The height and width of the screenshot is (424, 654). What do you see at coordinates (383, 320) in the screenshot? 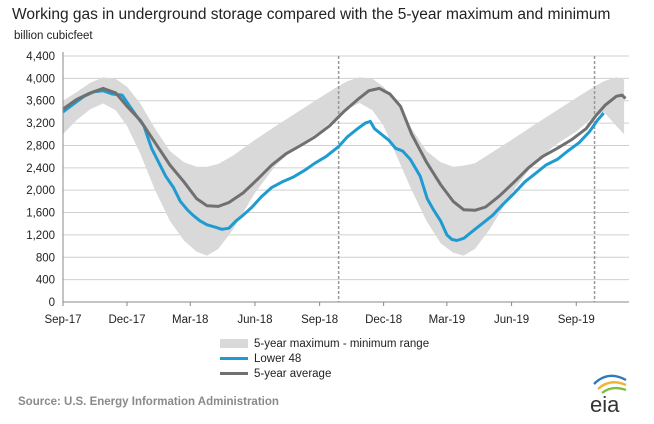
I see `x-tick-label: Dec-18` at bounding box center [383, 320].